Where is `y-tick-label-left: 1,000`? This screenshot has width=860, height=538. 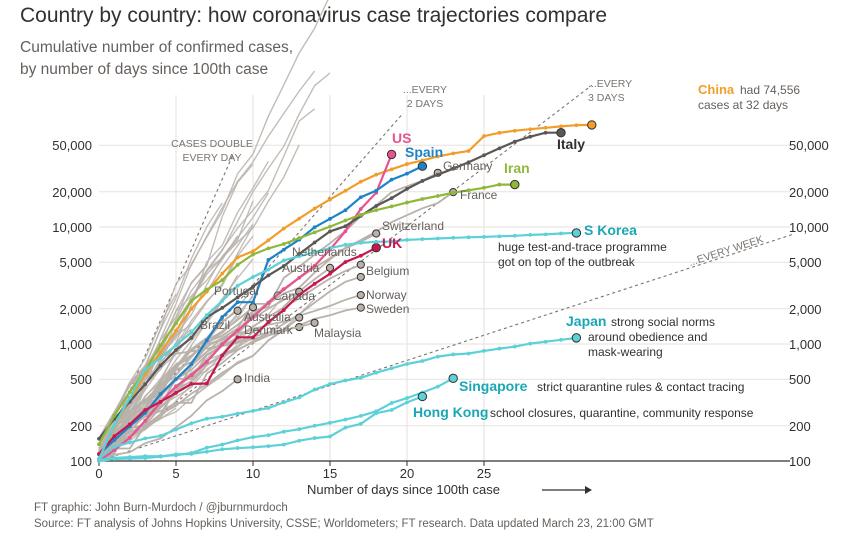 y-tick-label-left: 1,000 is located at coordinates (75, 344).